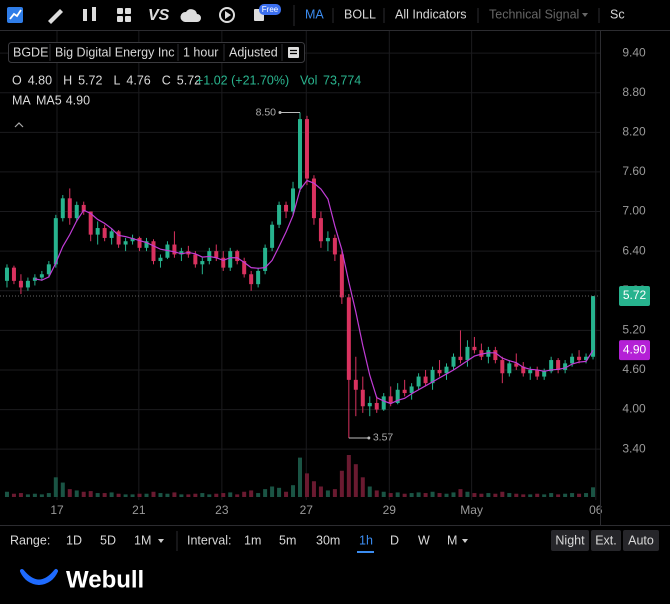 The image size is (670, 604). Describe the element at coordinates (328, 540) in the screenshot. I see `interval-option: 30m` at that location.